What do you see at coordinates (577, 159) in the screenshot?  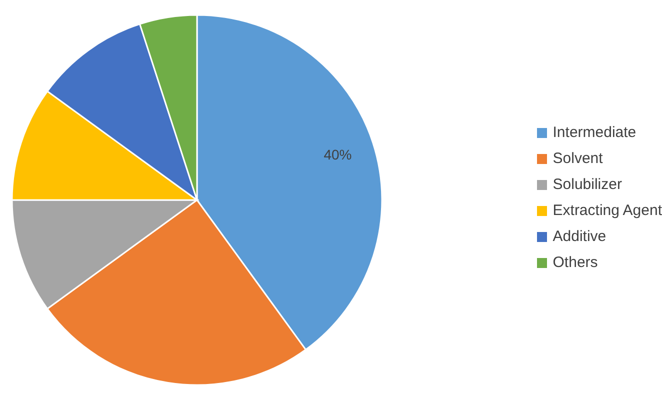 I see `legend-label: Solvent` at bounding box center [577, 159].